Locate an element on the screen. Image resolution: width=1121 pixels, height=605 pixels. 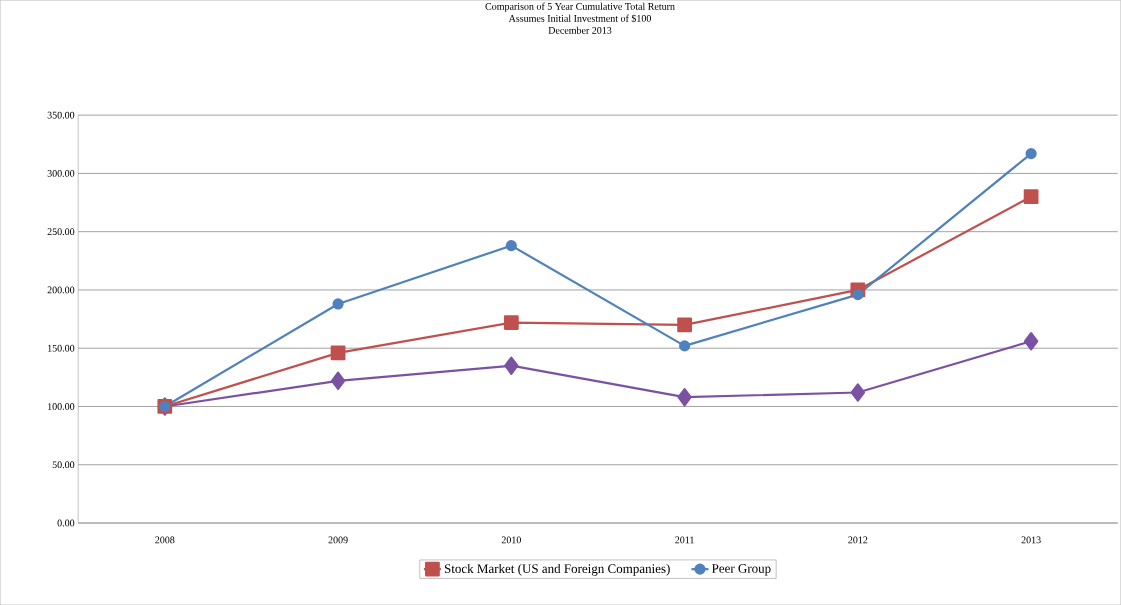
y-tick-label: 200.00 is located at coordinates (61, 290).